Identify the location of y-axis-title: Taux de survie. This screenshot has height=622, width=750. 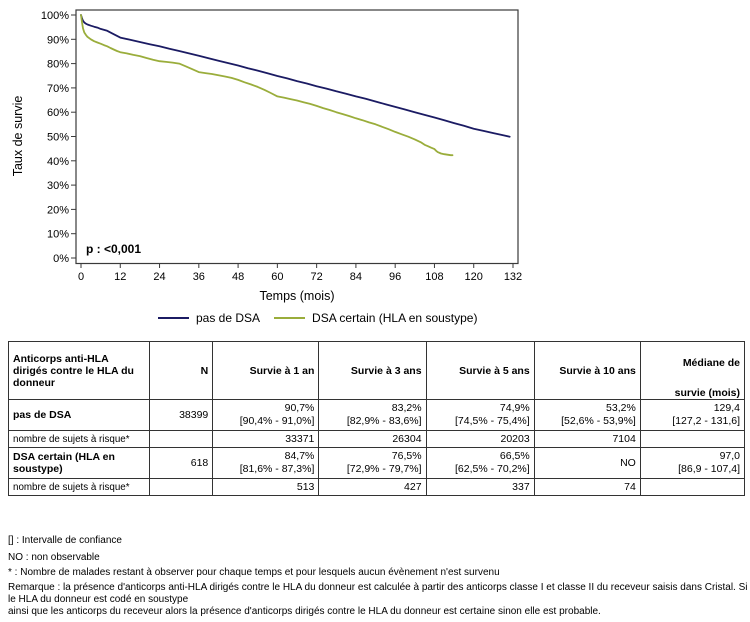
(18, 136).